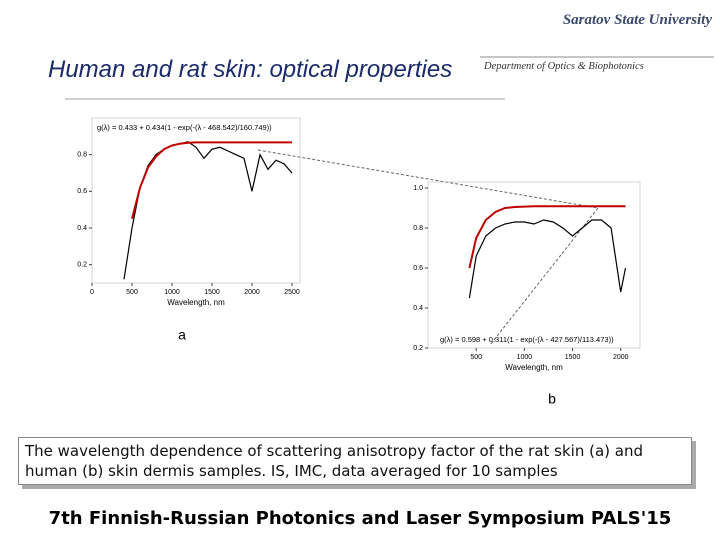 Image resolution: width=720 pixels, height=540 pixels. Describe the element at coordinates (552, 399) in the screenshot. I see `panel-label: b` at that location.